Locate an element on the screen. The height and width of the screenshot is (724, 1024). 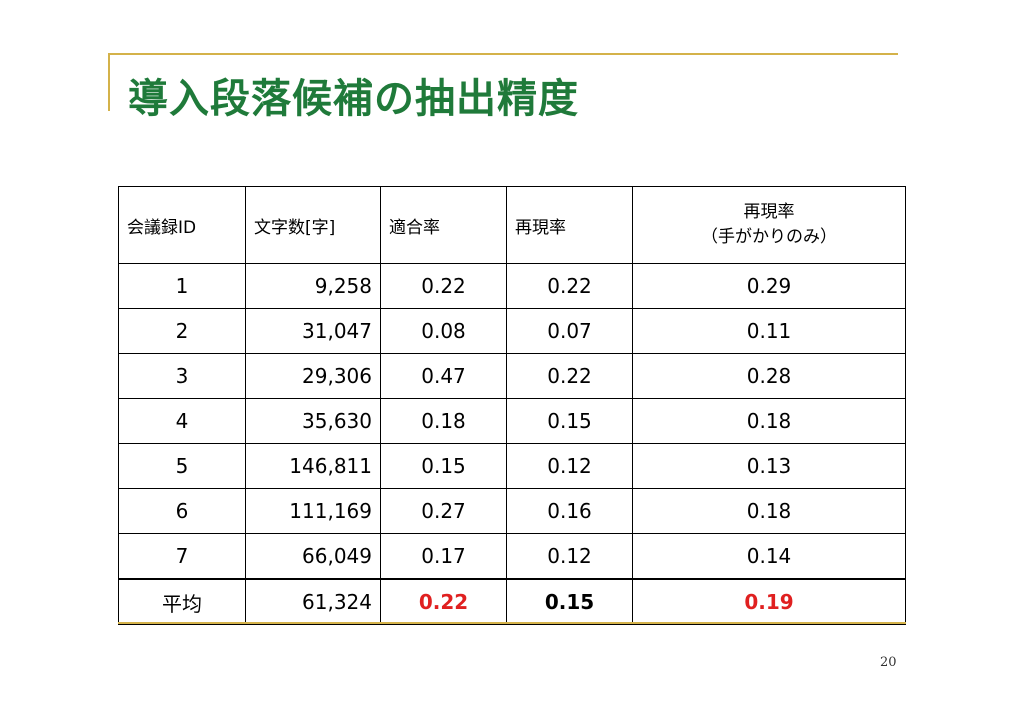
table-row: 5 146,811 0.15 0.12 0.13 is located at coordinates (512, 466).